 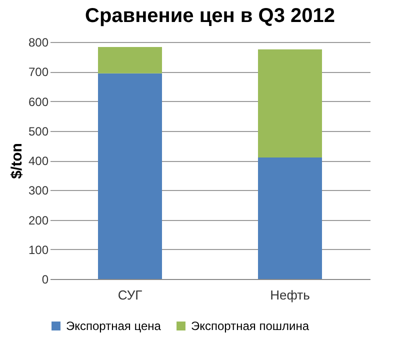 What do you see at coordinates (250, 326) in the screenshot?
I see `legend-label: Экспортная пошлина` at bounding box center [250, 326].